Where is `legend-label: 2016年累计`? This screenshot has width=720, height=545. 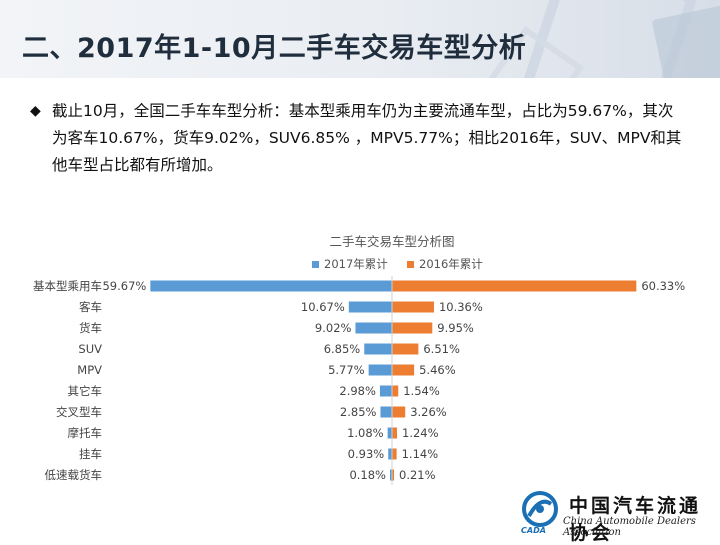
legend-label: 2016年累计 is located at coordinates (451, 264).